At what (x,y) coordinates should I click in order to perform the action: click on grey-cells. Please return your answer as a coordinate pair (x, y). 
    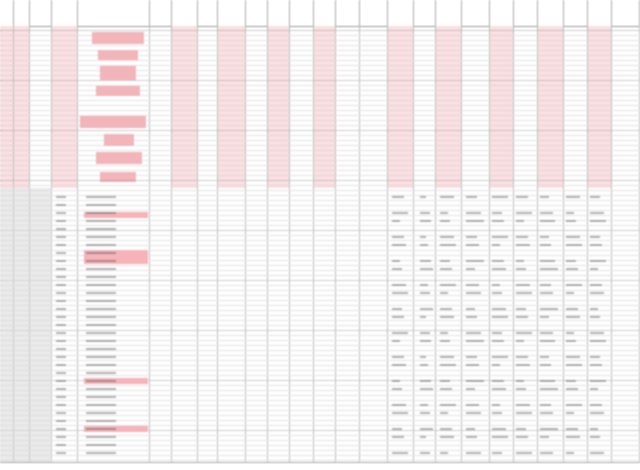
    Looking at the image, I should click on (26, 325).